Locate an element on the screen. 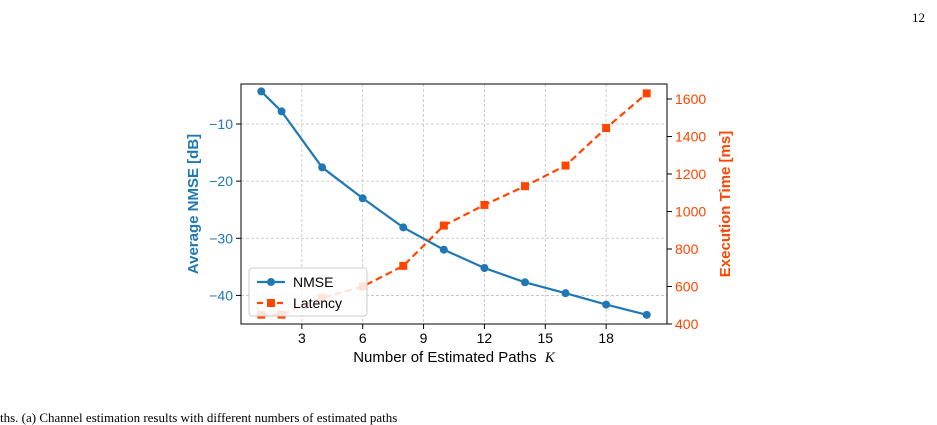 This screenshot has width=937, height=425. legend-latency-label: Latency is located at coordinates (317, 303).